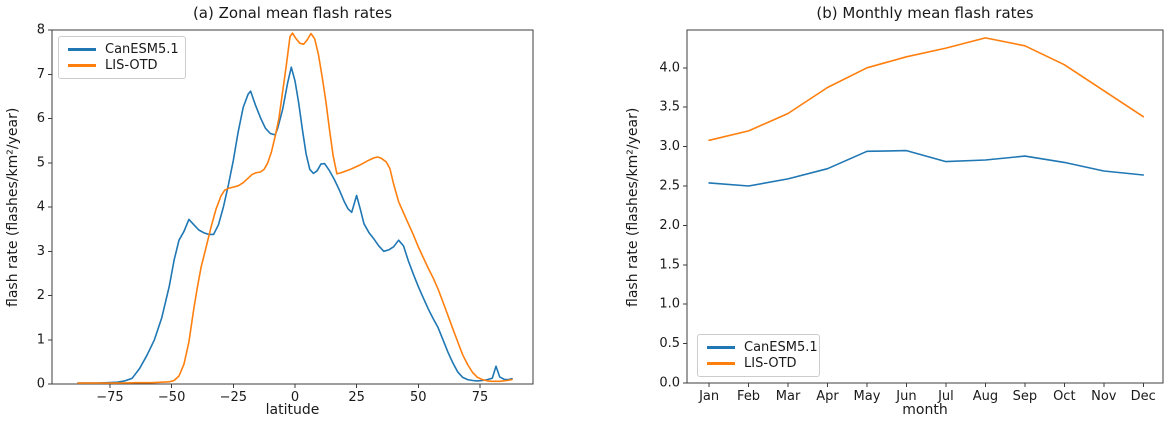  Describe the element at coordinates (985, 396) in the screenshot. I see `svg-text: Aug` at that location.